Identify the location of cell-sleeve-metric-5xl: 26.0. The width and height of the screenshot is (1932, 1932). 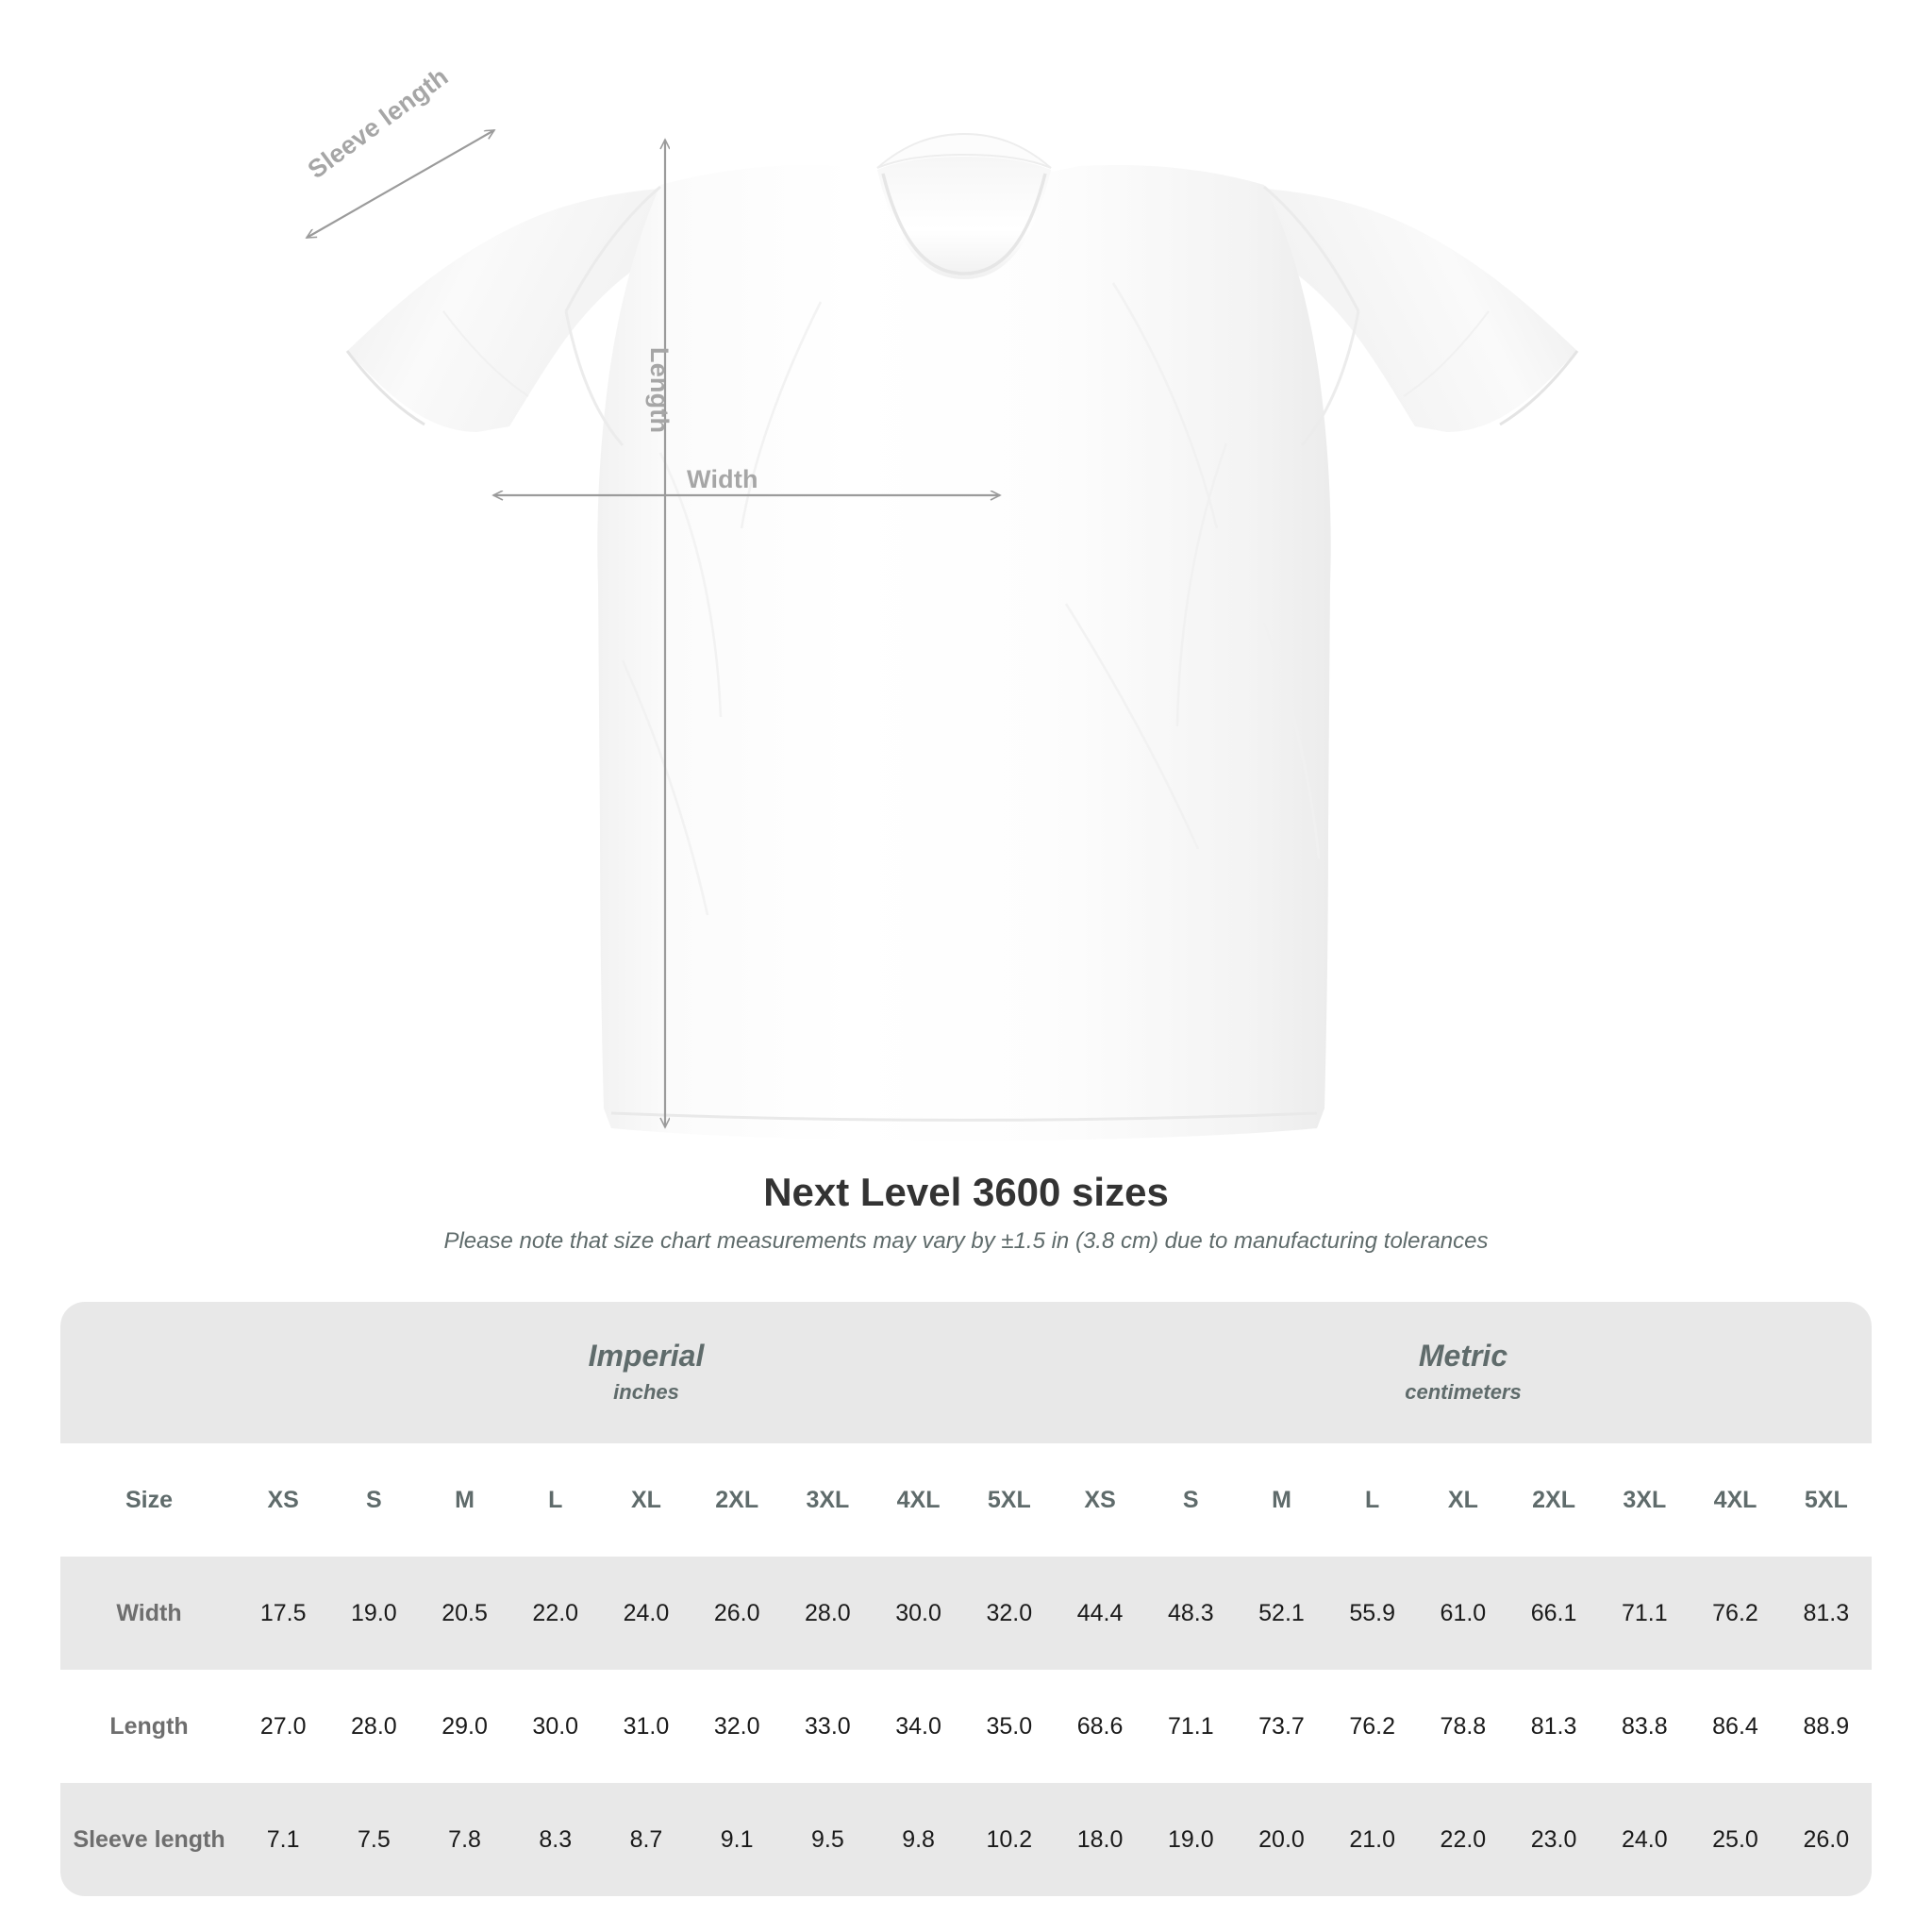
(1826, 1839).